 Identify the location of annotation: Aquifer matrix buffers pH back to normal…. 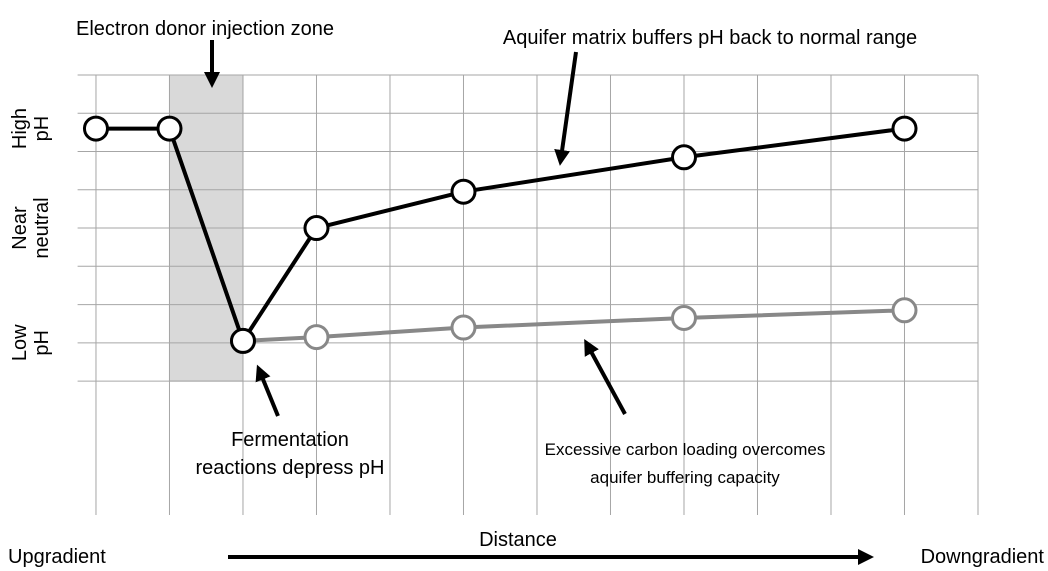
(710, 38).